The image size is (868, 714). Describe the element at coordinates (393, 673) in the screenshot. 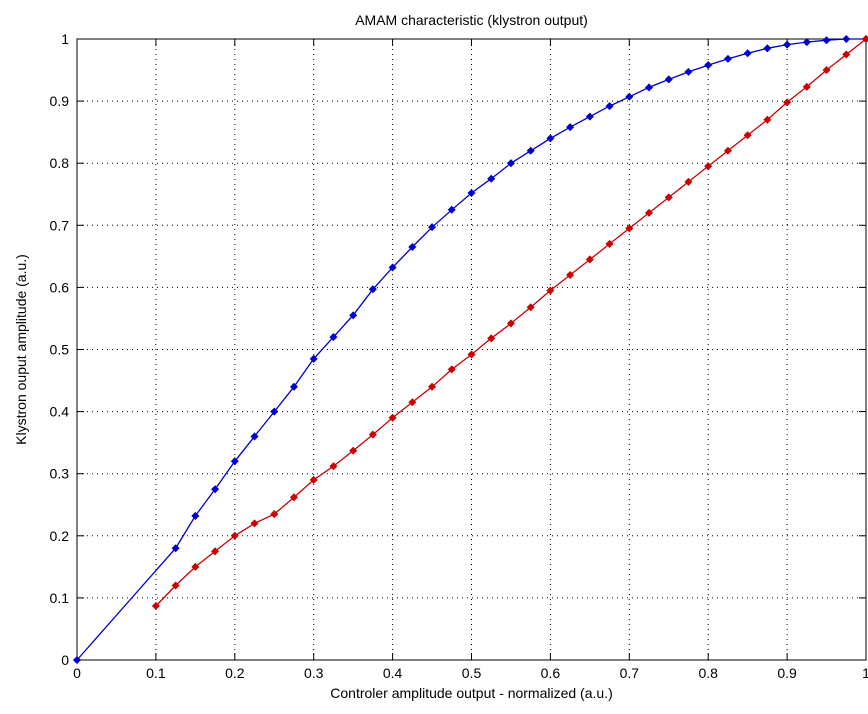

I see `x-tick-label: 0.4` at that location.